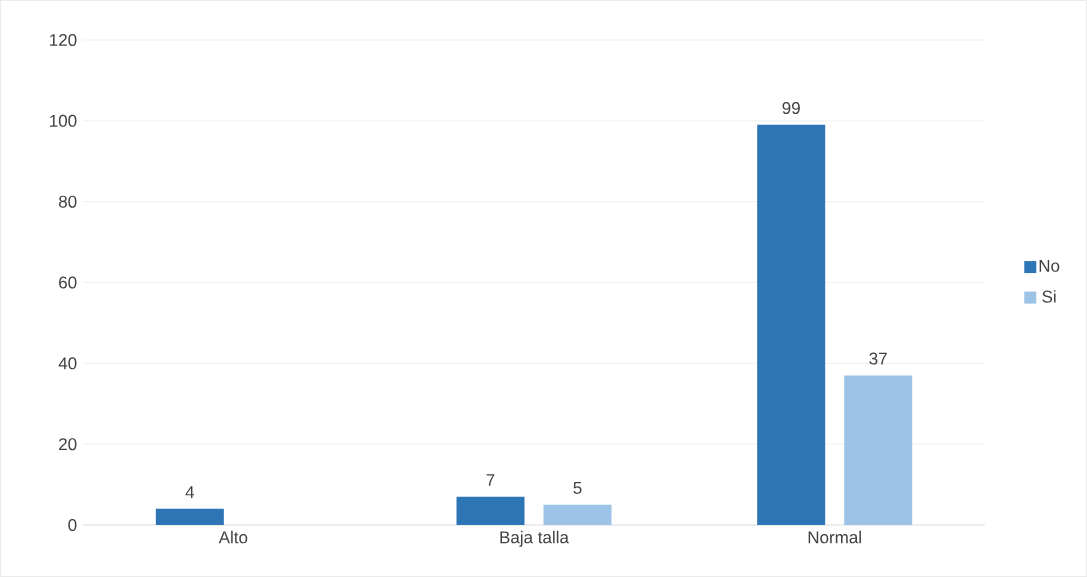  I want to click on data-label: 5, so click(577, 488).